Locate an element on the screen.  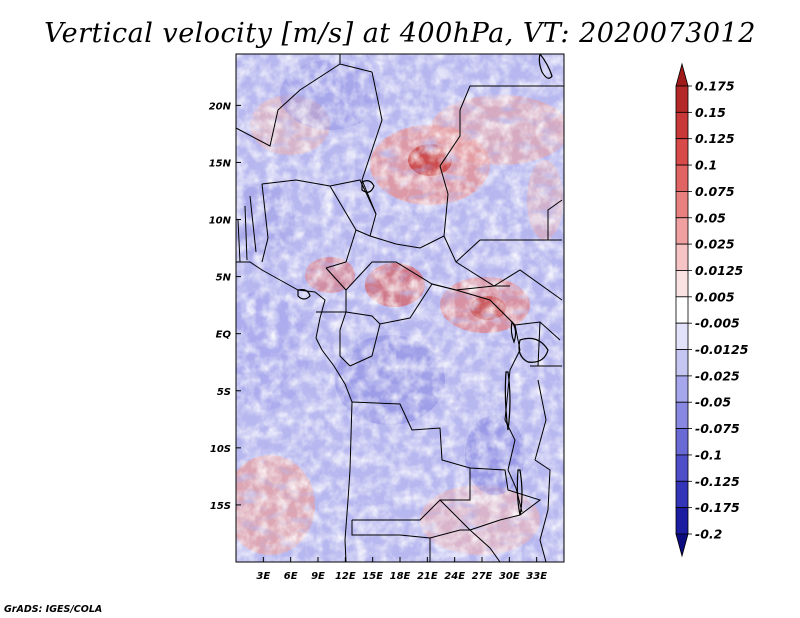
colorbar-label-0: 0.175 is located at coordinates (715, 86).